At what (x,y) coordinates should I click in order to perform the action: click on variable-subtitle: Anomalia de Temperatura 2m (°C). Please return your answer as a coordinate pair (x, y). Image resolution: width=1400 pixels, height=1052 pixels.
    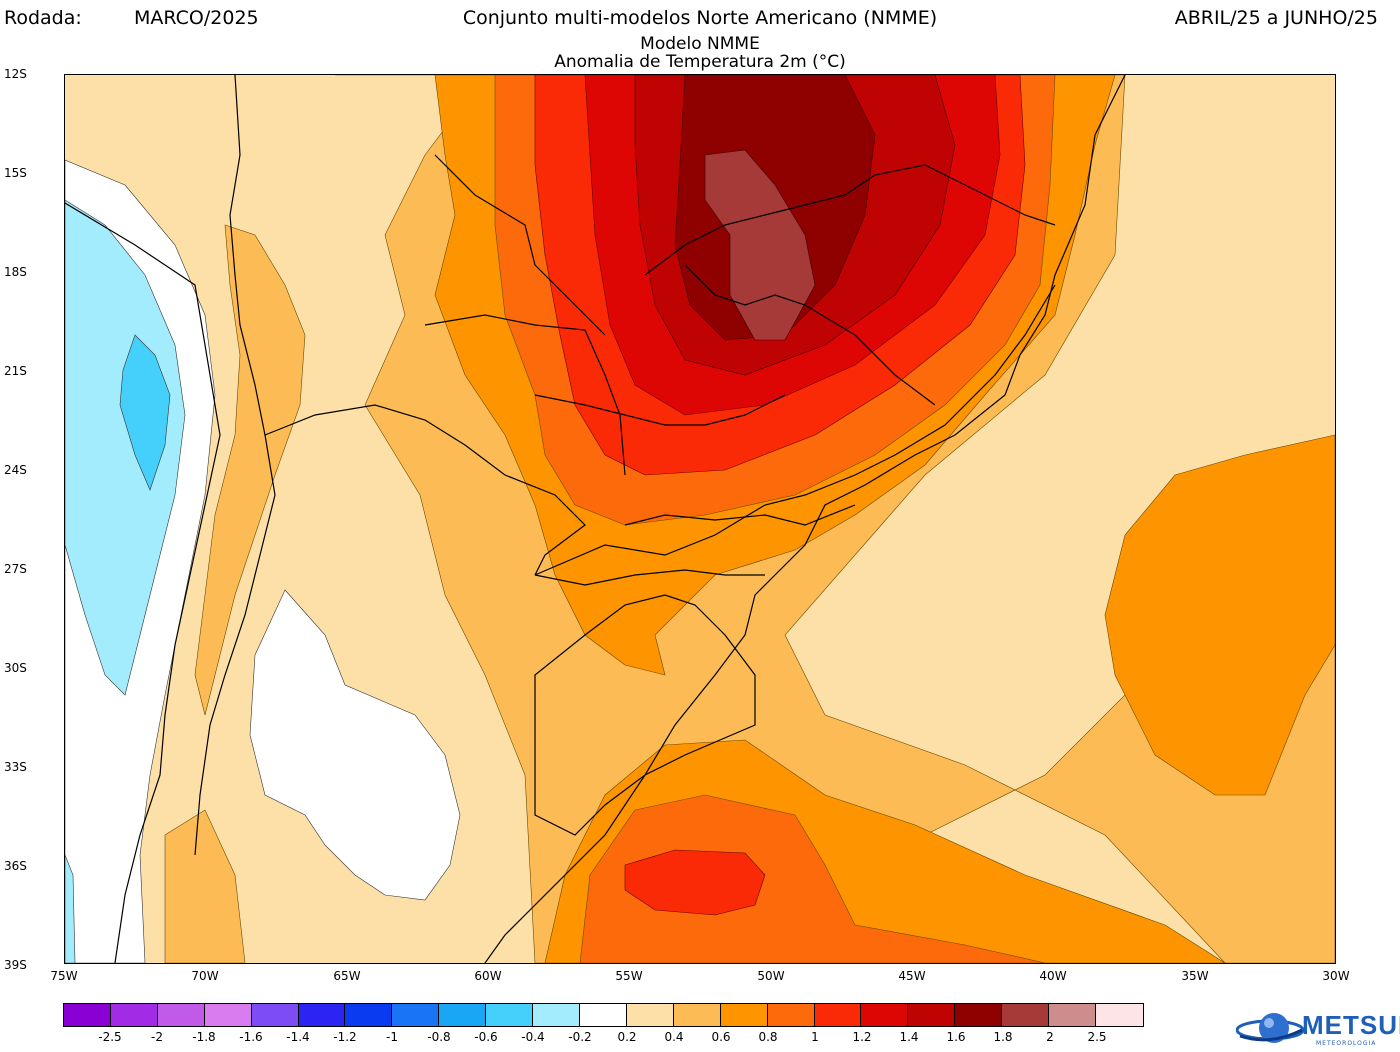
    Looking at the image, I should click on (700, 62).